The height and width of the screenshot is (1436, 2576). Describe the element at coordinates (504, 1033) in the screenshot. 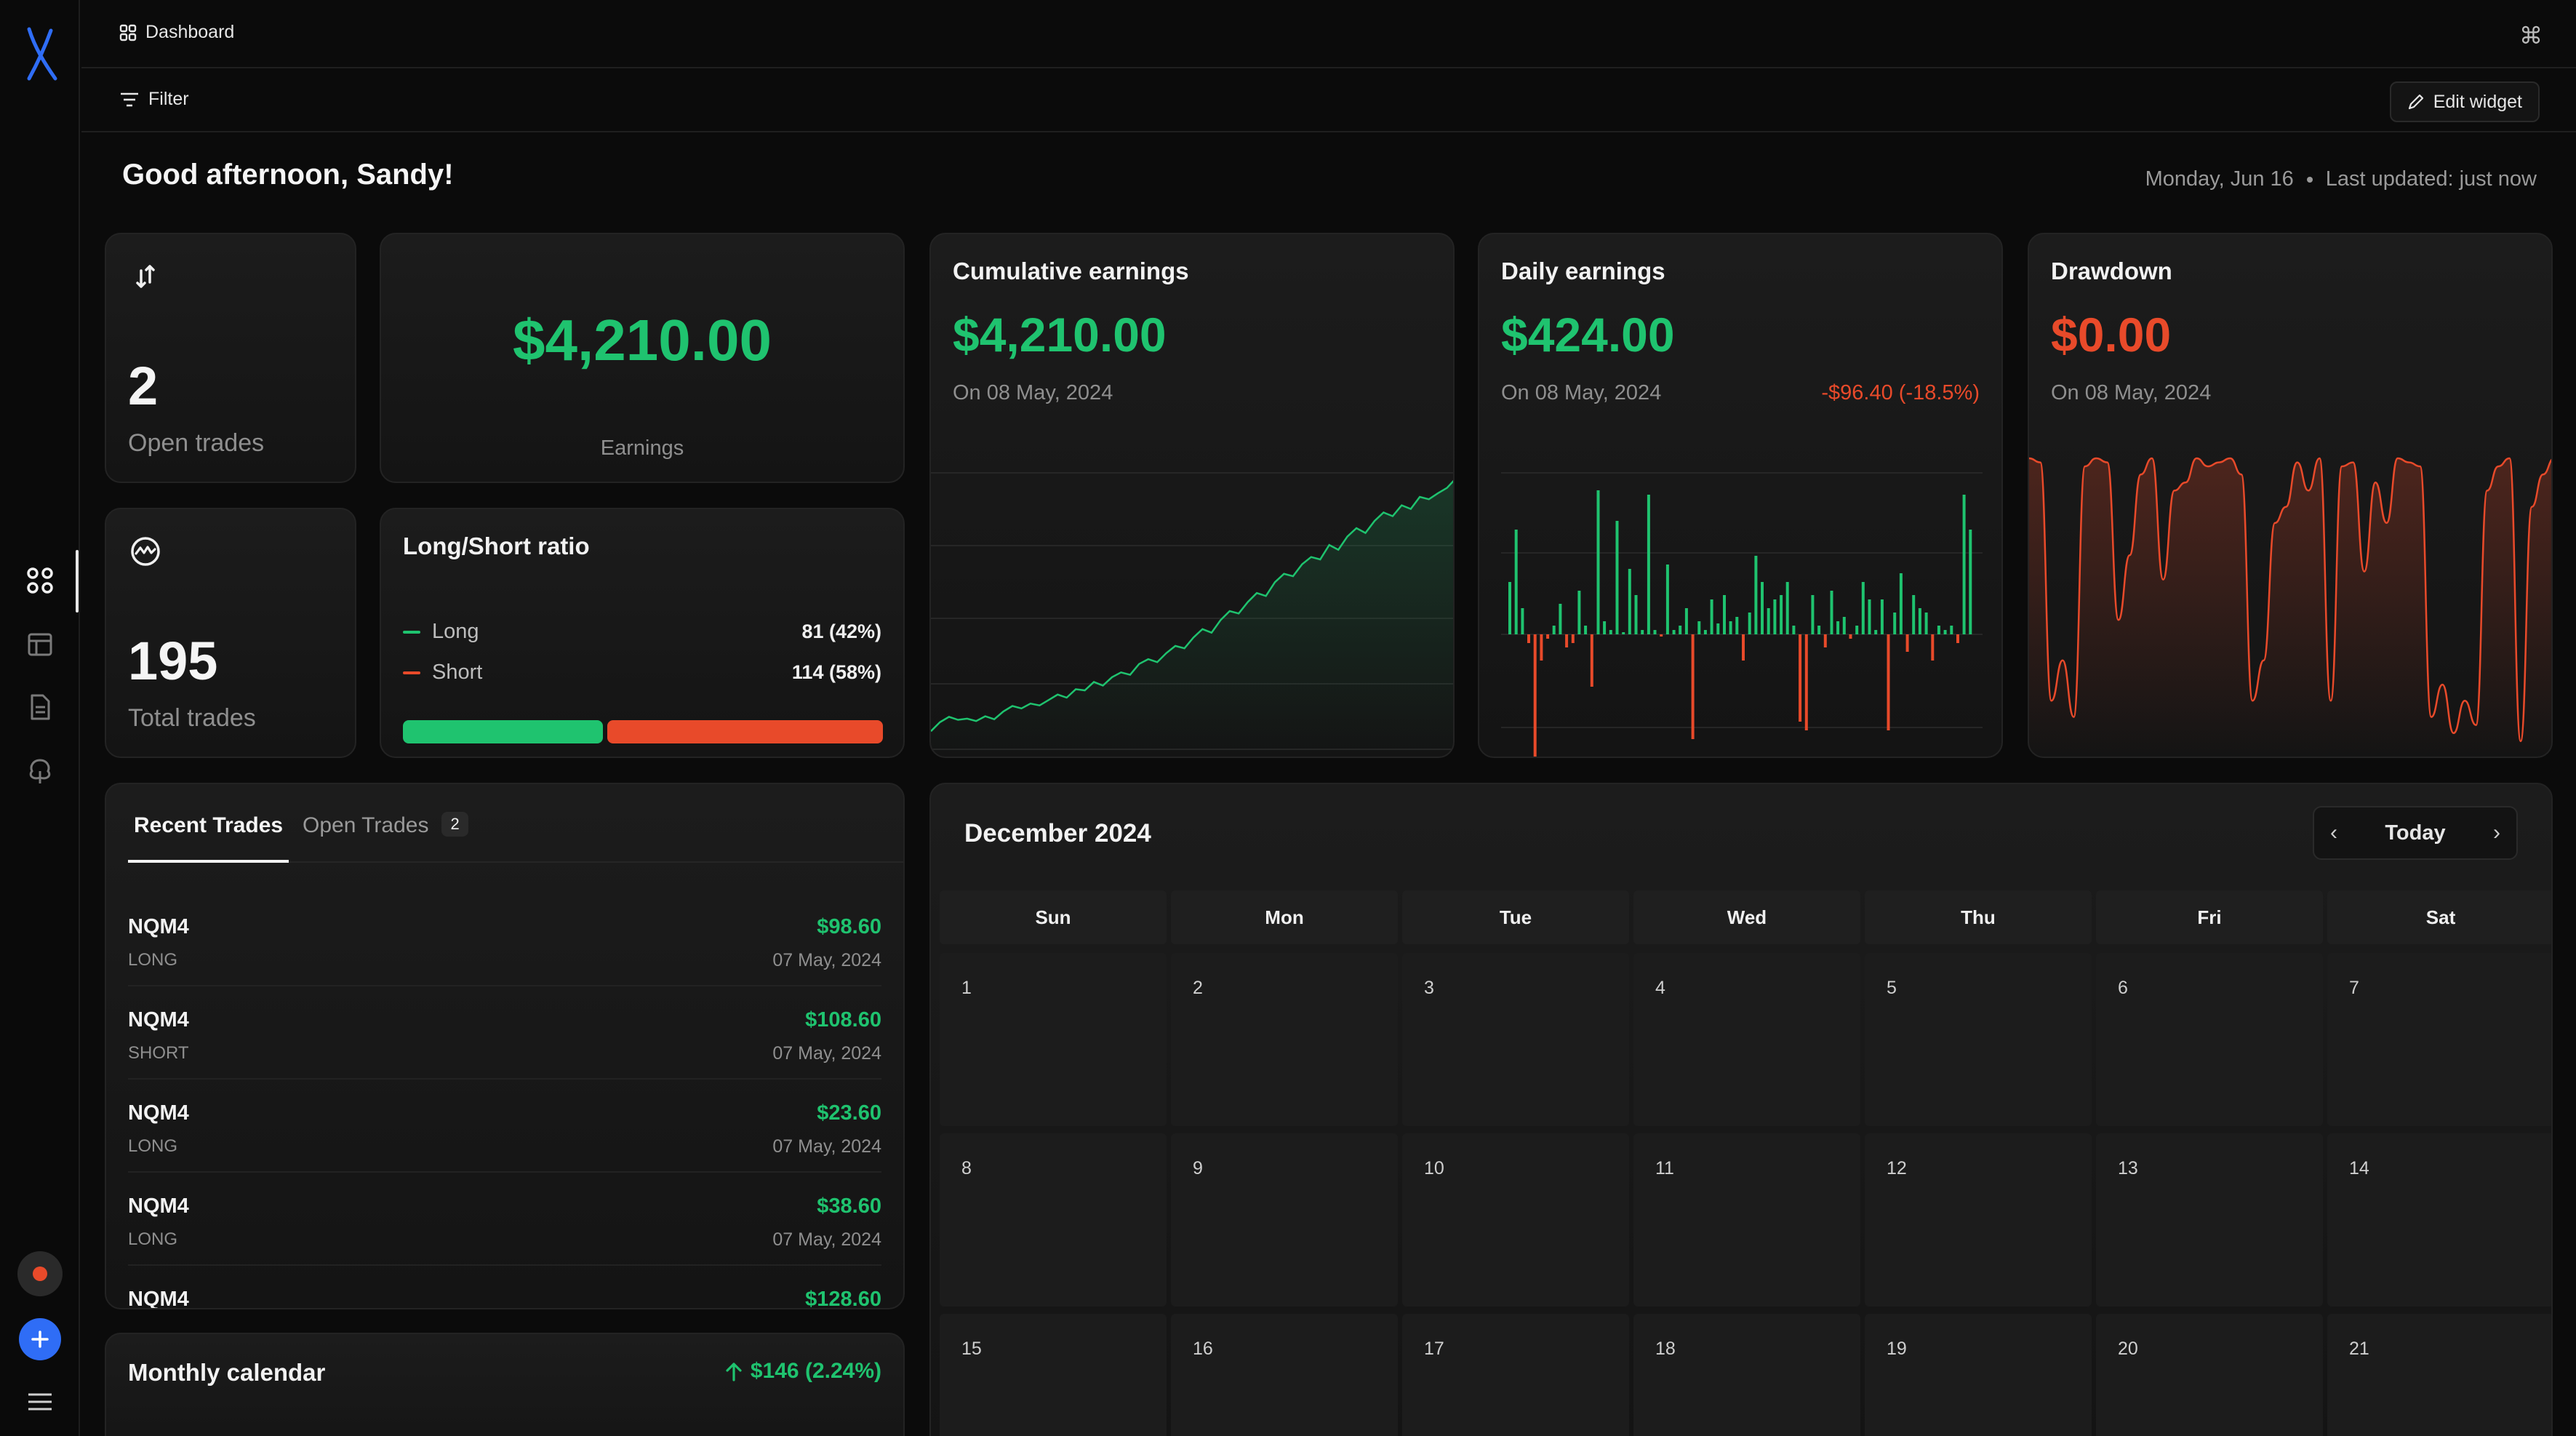

I see `trade-row: NQM4 SHORT $108.60 07 May, 2024` at that location.